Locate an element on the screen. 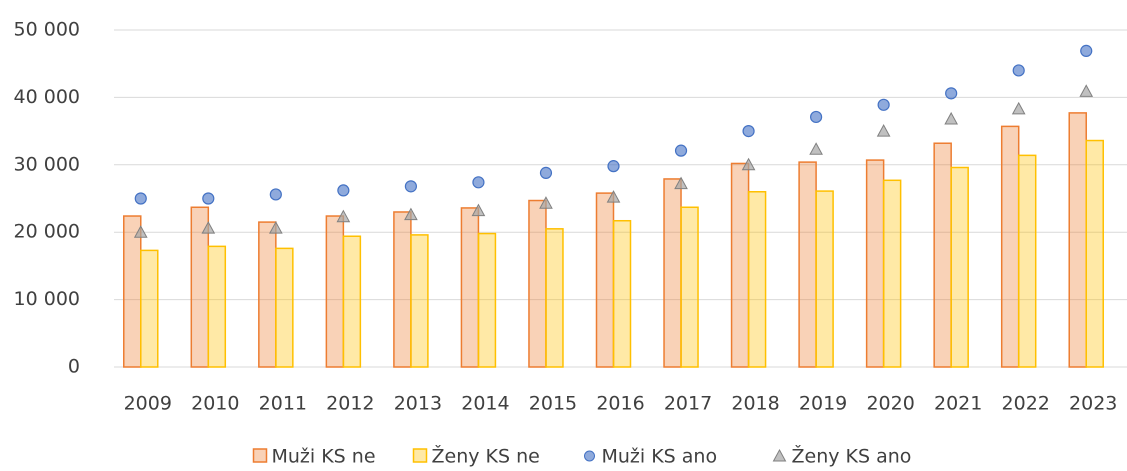 The height and width of the screenshot is (471, 1127). y-tick-label: 20 000 is located at coordinates (47, 232).